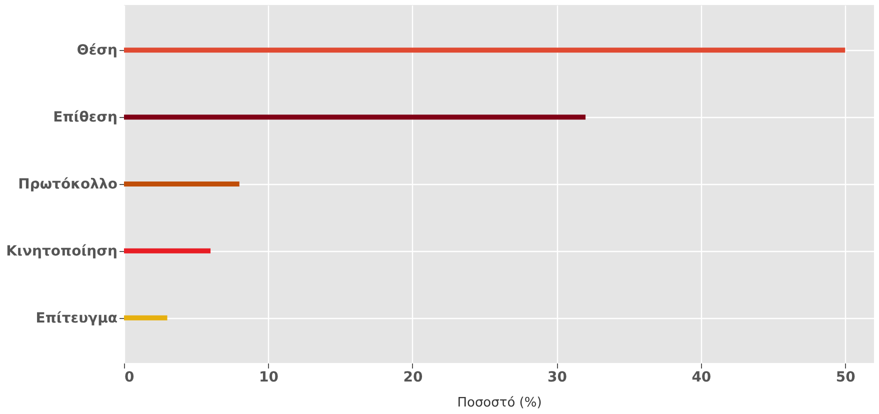  I want to click on x-tick-label: 50, so click(846, 378).